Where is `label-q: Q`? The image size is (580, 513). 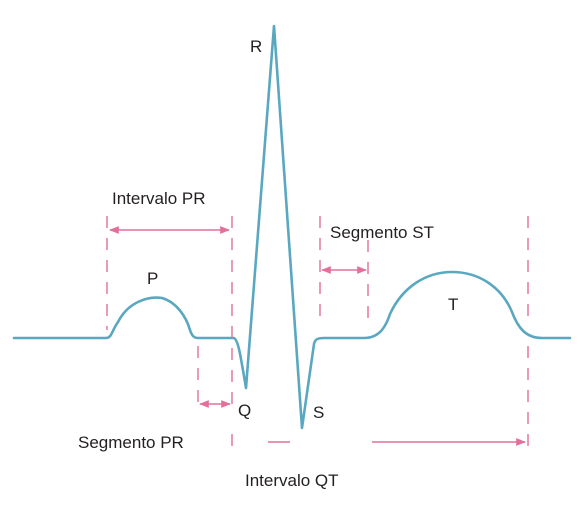
label-q: Q is located at coordinates (244, 410).